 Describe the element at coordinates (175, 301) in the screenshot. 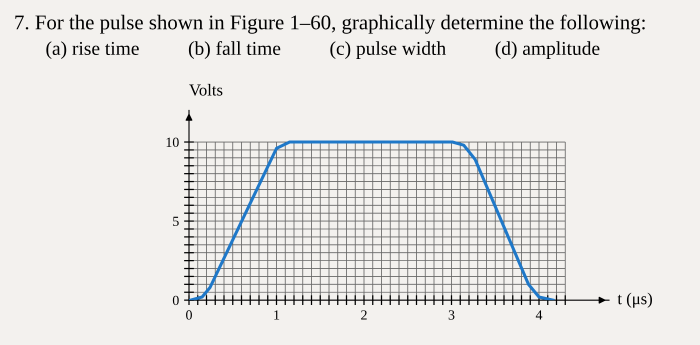

I see `y-tick-label: 0` at that location.